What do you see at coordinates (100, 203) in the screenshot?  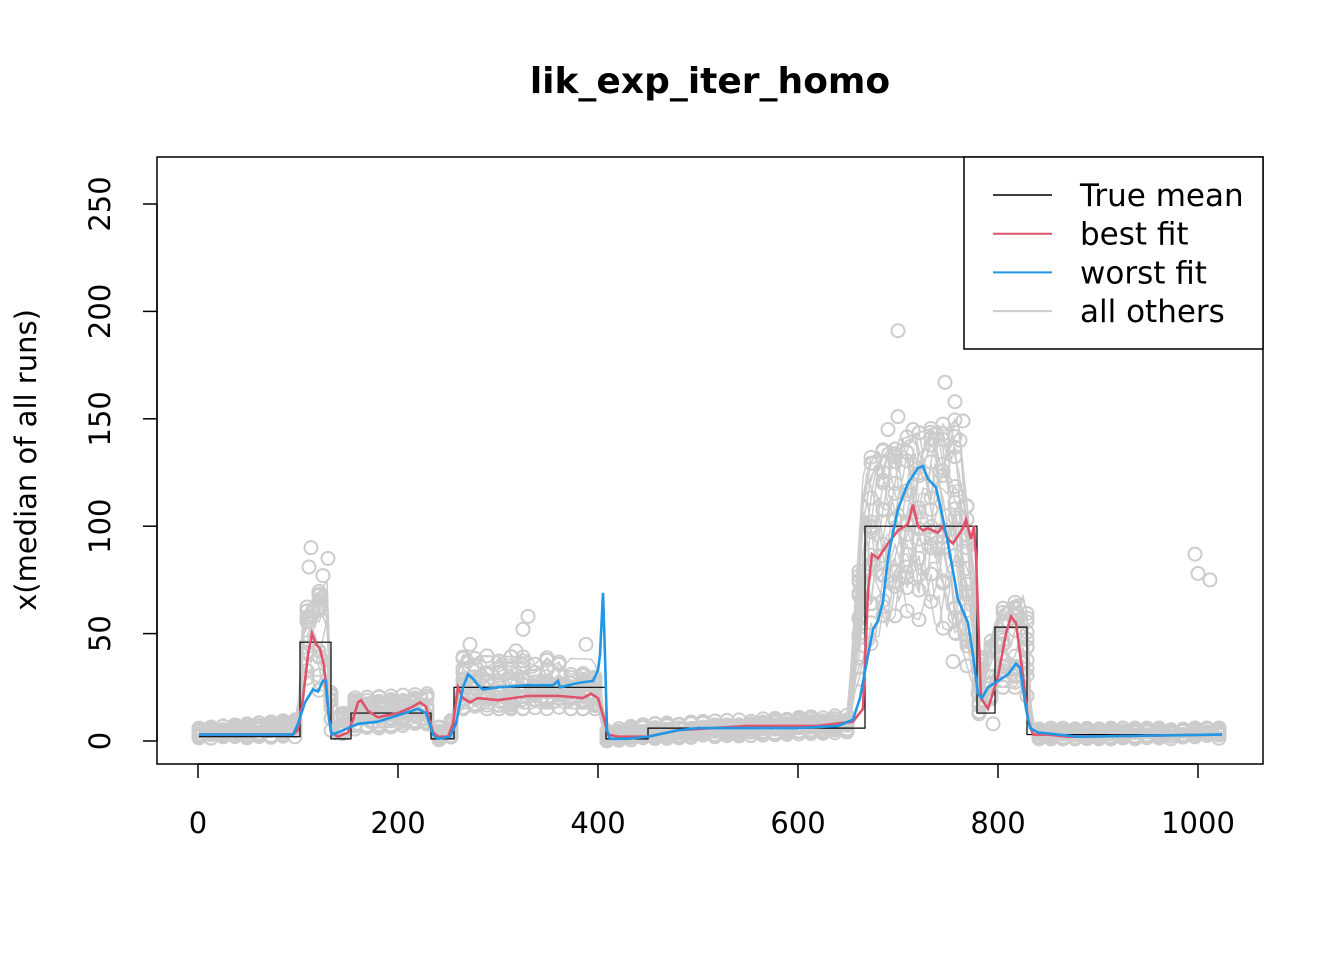 I see `y-tick-label: 250` at bounding box center [100, 203].